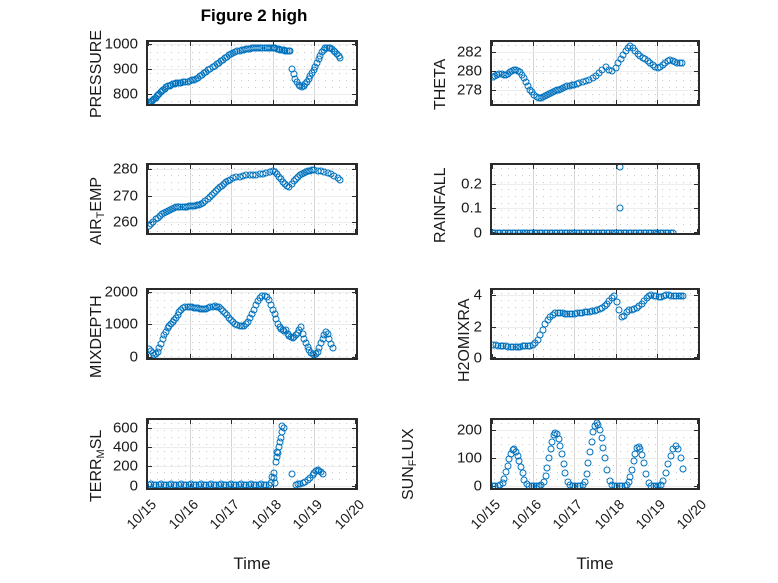  Describe the element at coordinates (440, 205) in the screenshot. I see `y-axis-label-row2-right: RAINFALL` at that location.